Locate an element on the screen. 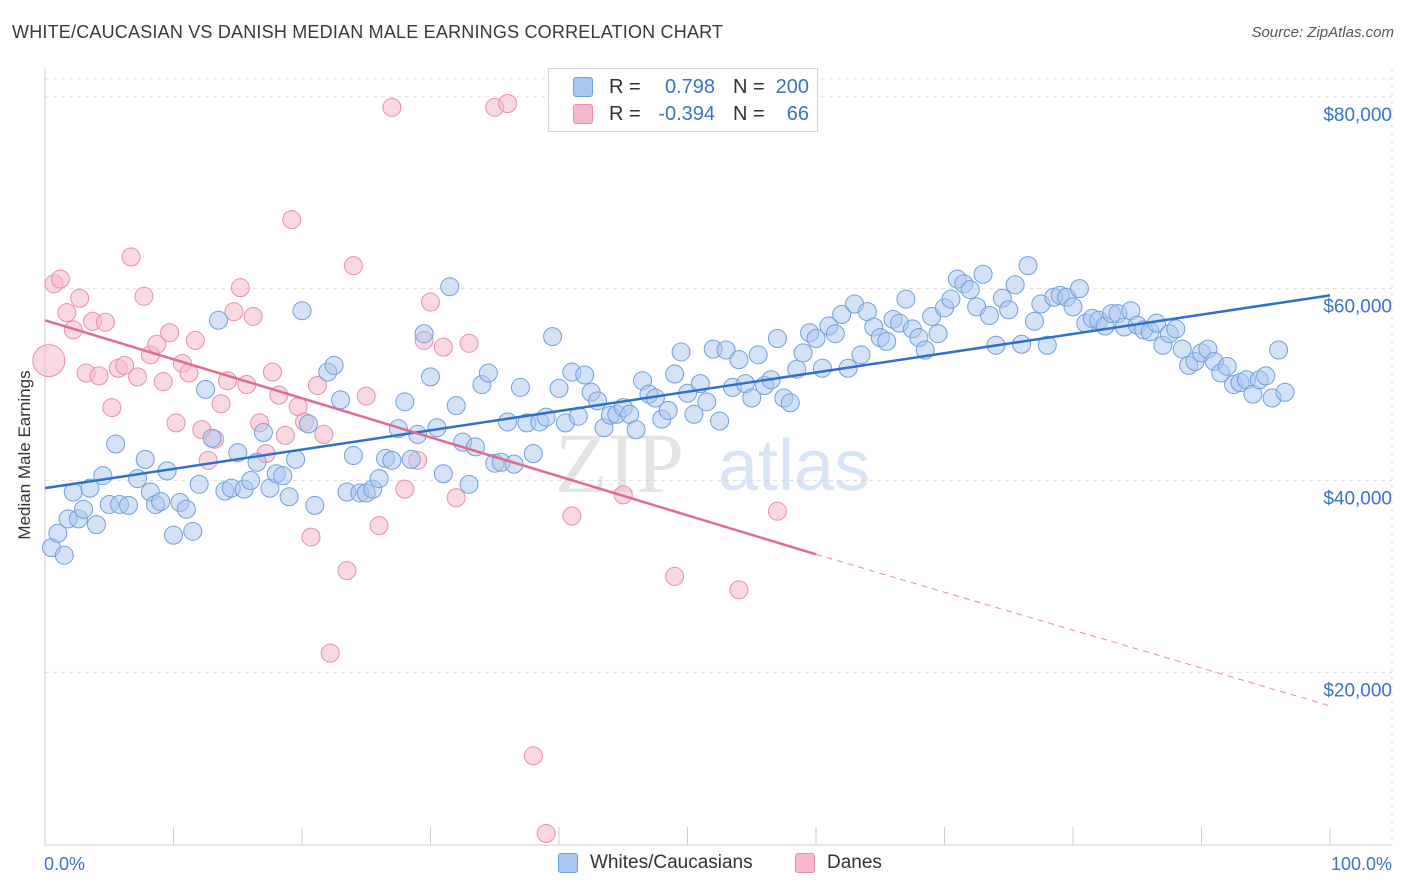 The image size is (1406, 892). y-axis-title: Median Male Earnings is located at coordinates (24, 454).